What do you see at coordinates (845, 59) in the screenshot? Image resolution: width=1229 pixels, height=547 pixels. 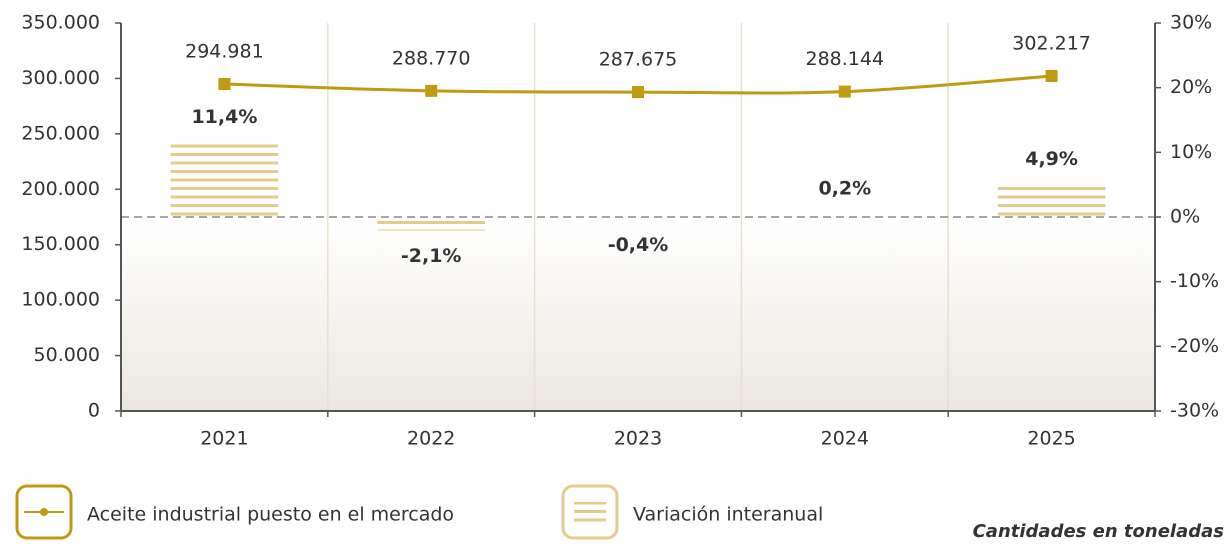 I see `line-value-label: 288.144` at bounding box center [845, 59].